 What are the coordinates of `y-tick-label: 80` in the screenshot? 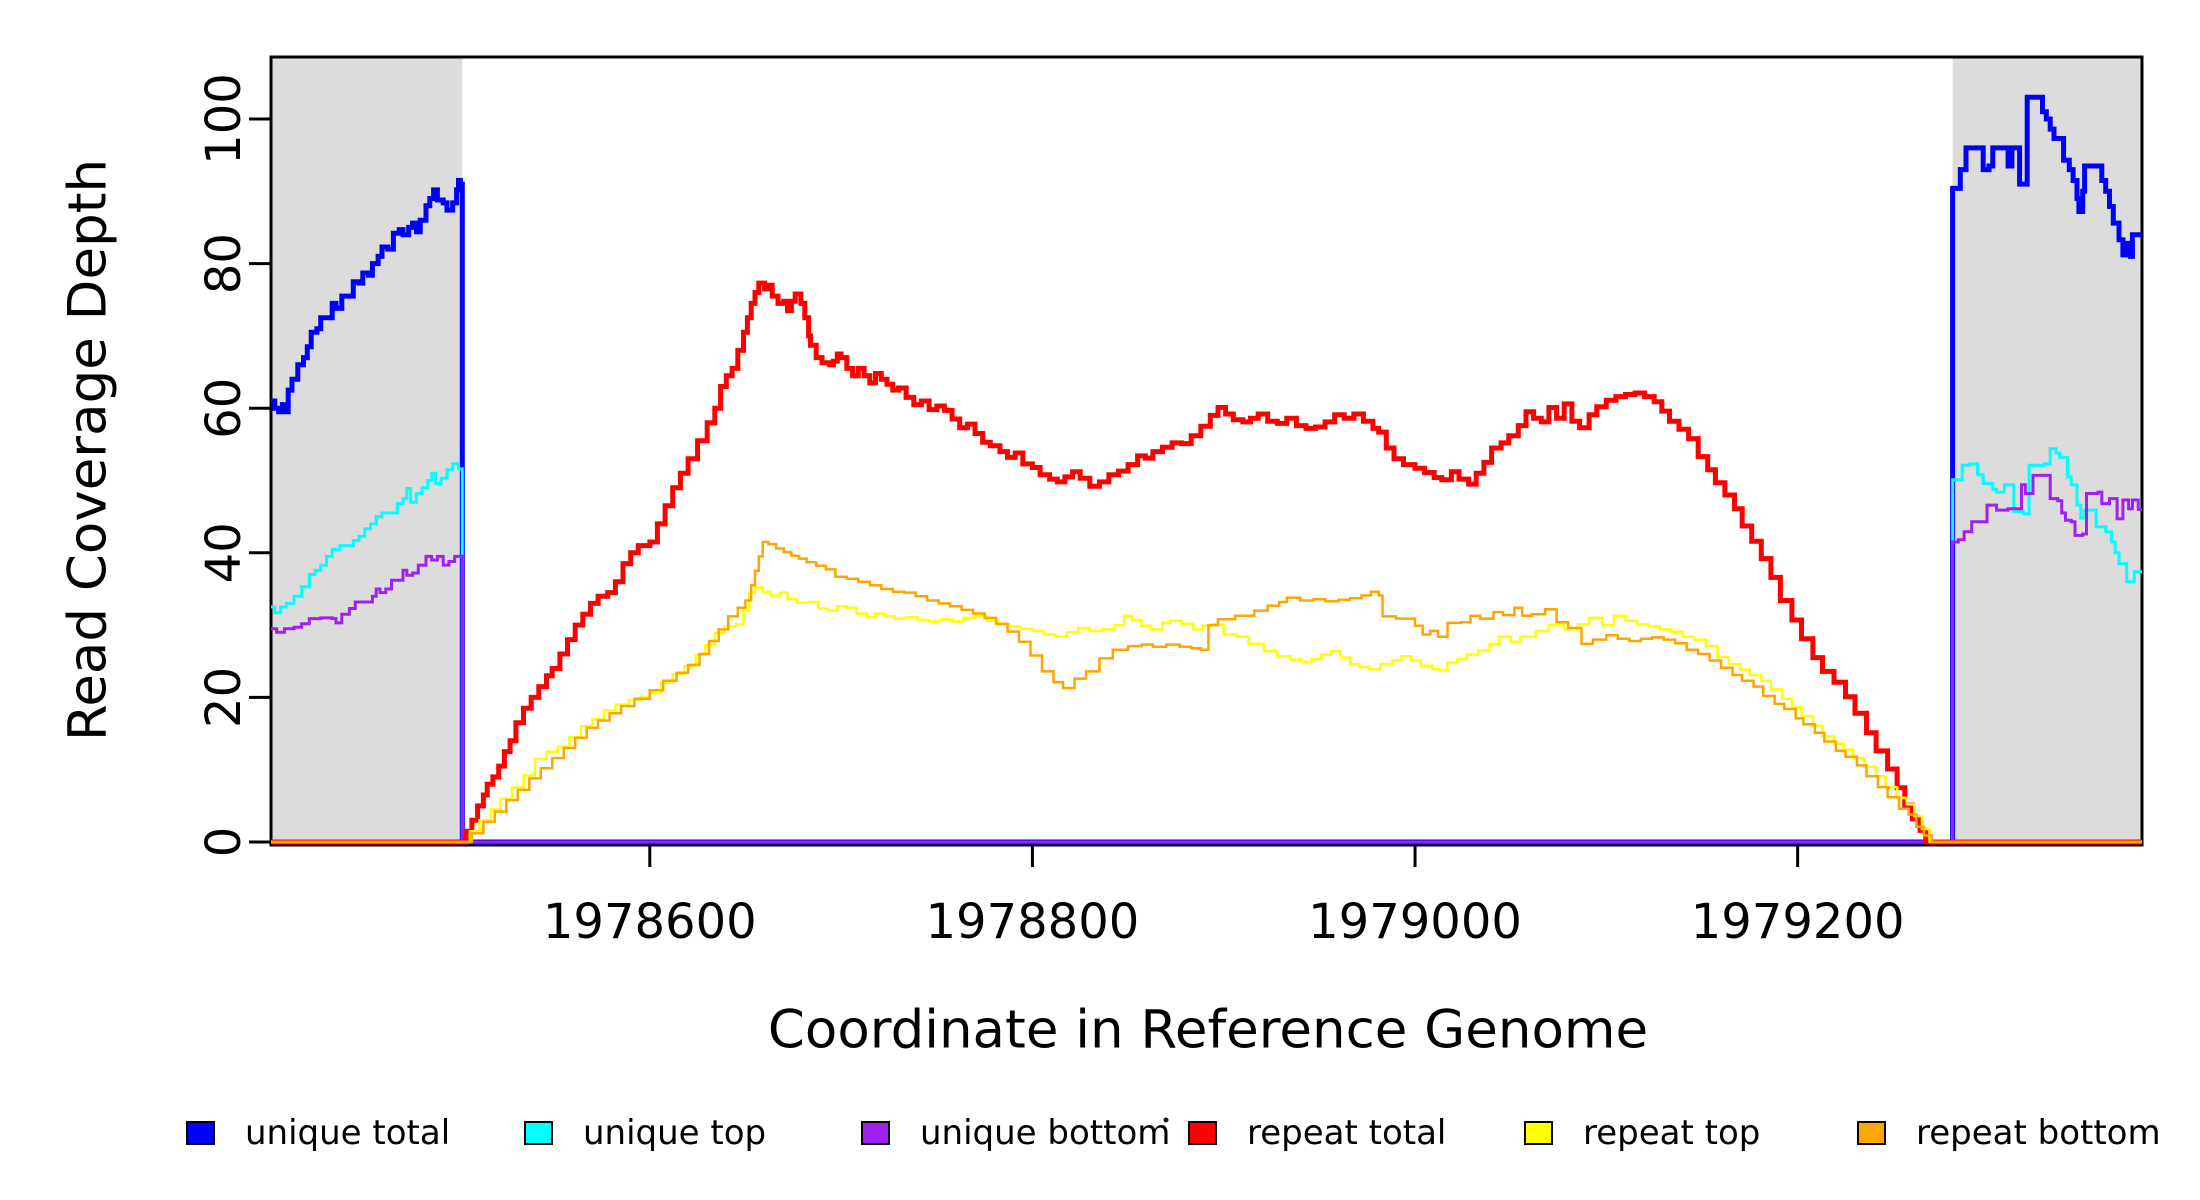 It's located at (224, 263).